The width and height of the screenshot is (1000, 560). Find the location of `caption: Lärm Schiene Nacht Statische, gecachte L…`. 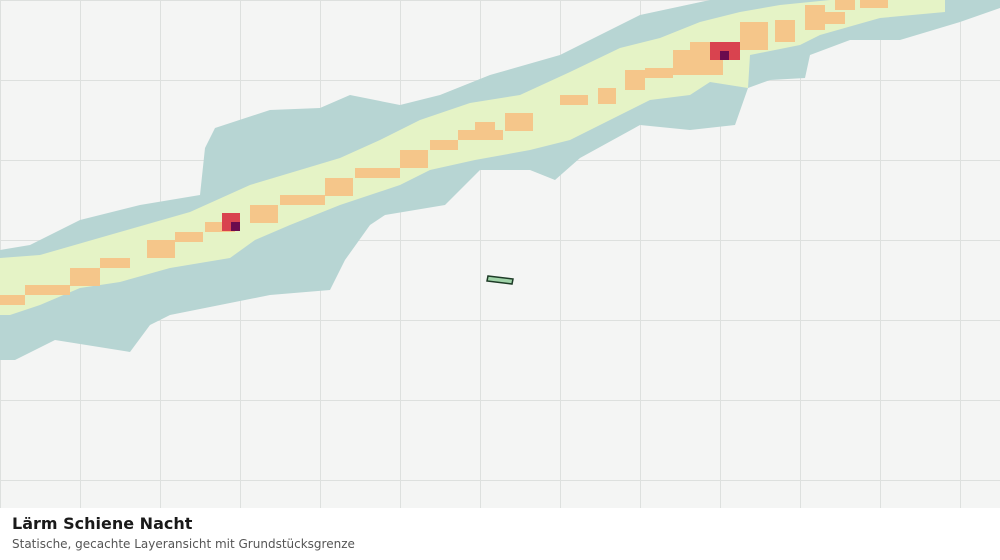

caption: Lärm Schiene Nacht Statische, gecachte L… is located at coordinates (500, 534).